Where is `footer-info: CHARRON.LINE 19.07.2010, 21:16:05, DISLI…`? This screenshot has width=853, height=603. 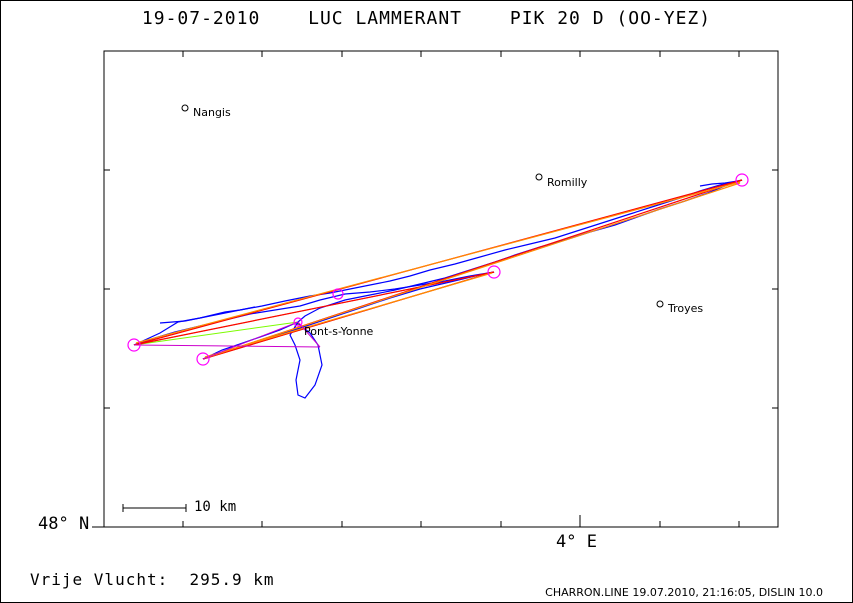
footer-info: CHARRON.LINE 19.07.2010, 21:16:05, DISLI… is located at coordinates (684, 592).